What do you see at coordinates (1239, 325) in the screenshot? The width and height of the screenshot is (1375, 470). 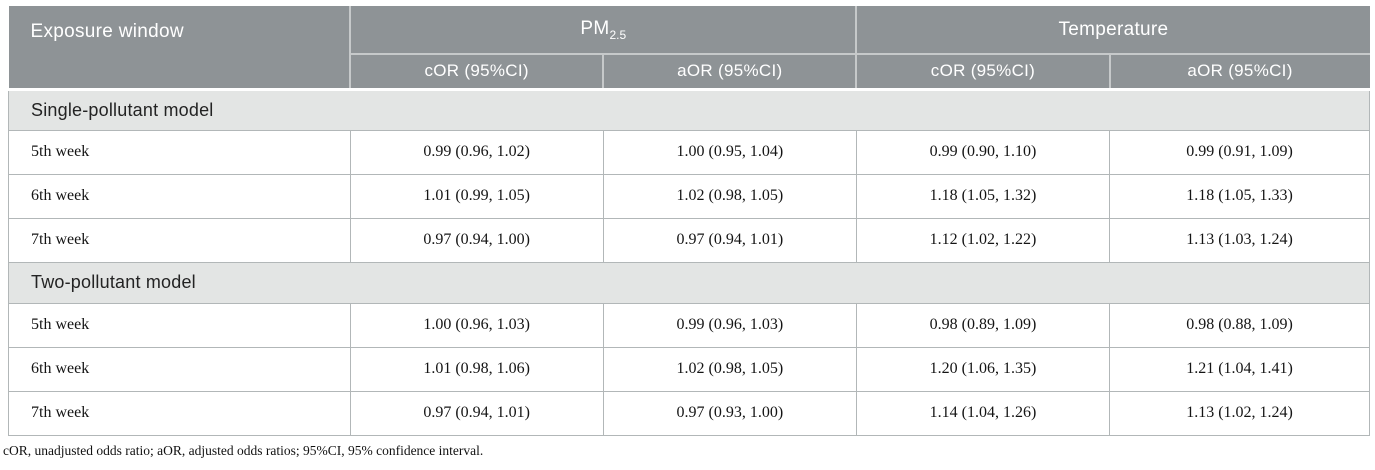 I see `cell-value: 0.98 (0.88, 1.09)` at bounding box center [1239, 325].